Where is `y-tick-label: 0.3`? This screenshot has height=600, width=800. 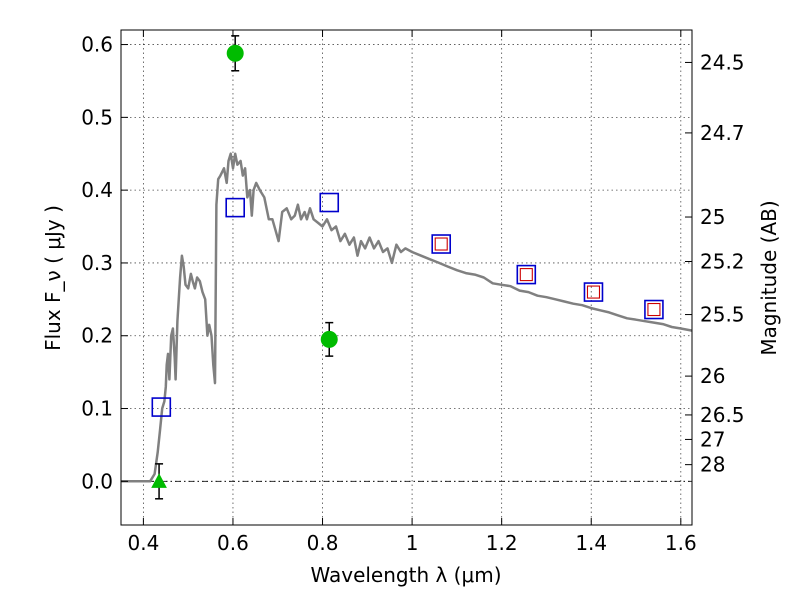 y-tick-label: 0.3 is located at coordinates (97, 263).